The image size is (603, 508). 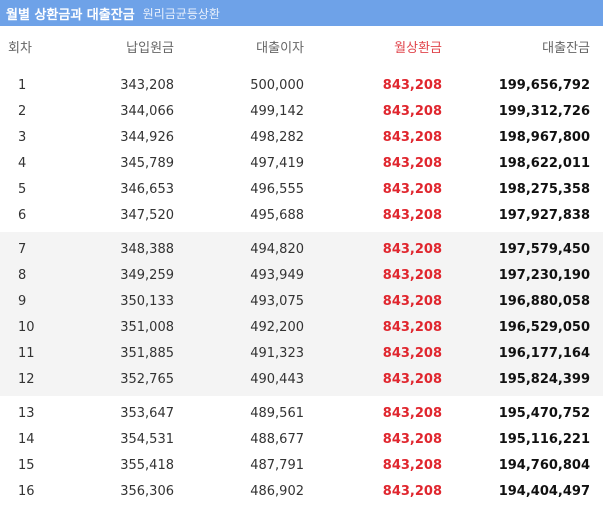 I want to click on cell-principal: 355,418, so click(x=117, y=465).